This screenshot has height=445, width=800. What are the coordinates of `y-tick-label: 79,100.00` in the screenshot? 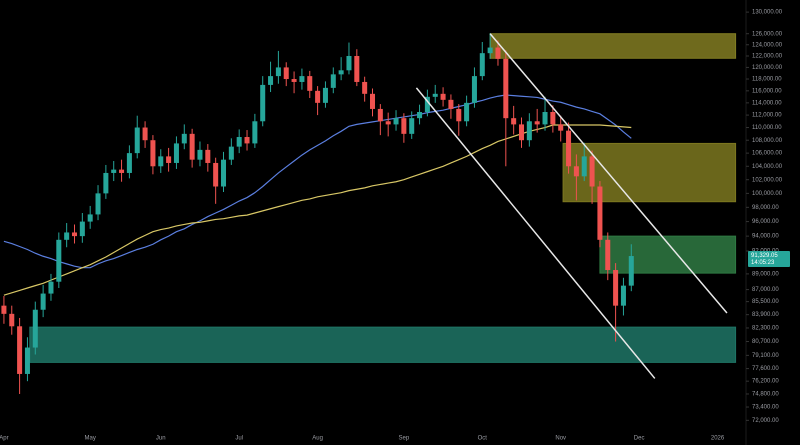 It's located at (765, 356).